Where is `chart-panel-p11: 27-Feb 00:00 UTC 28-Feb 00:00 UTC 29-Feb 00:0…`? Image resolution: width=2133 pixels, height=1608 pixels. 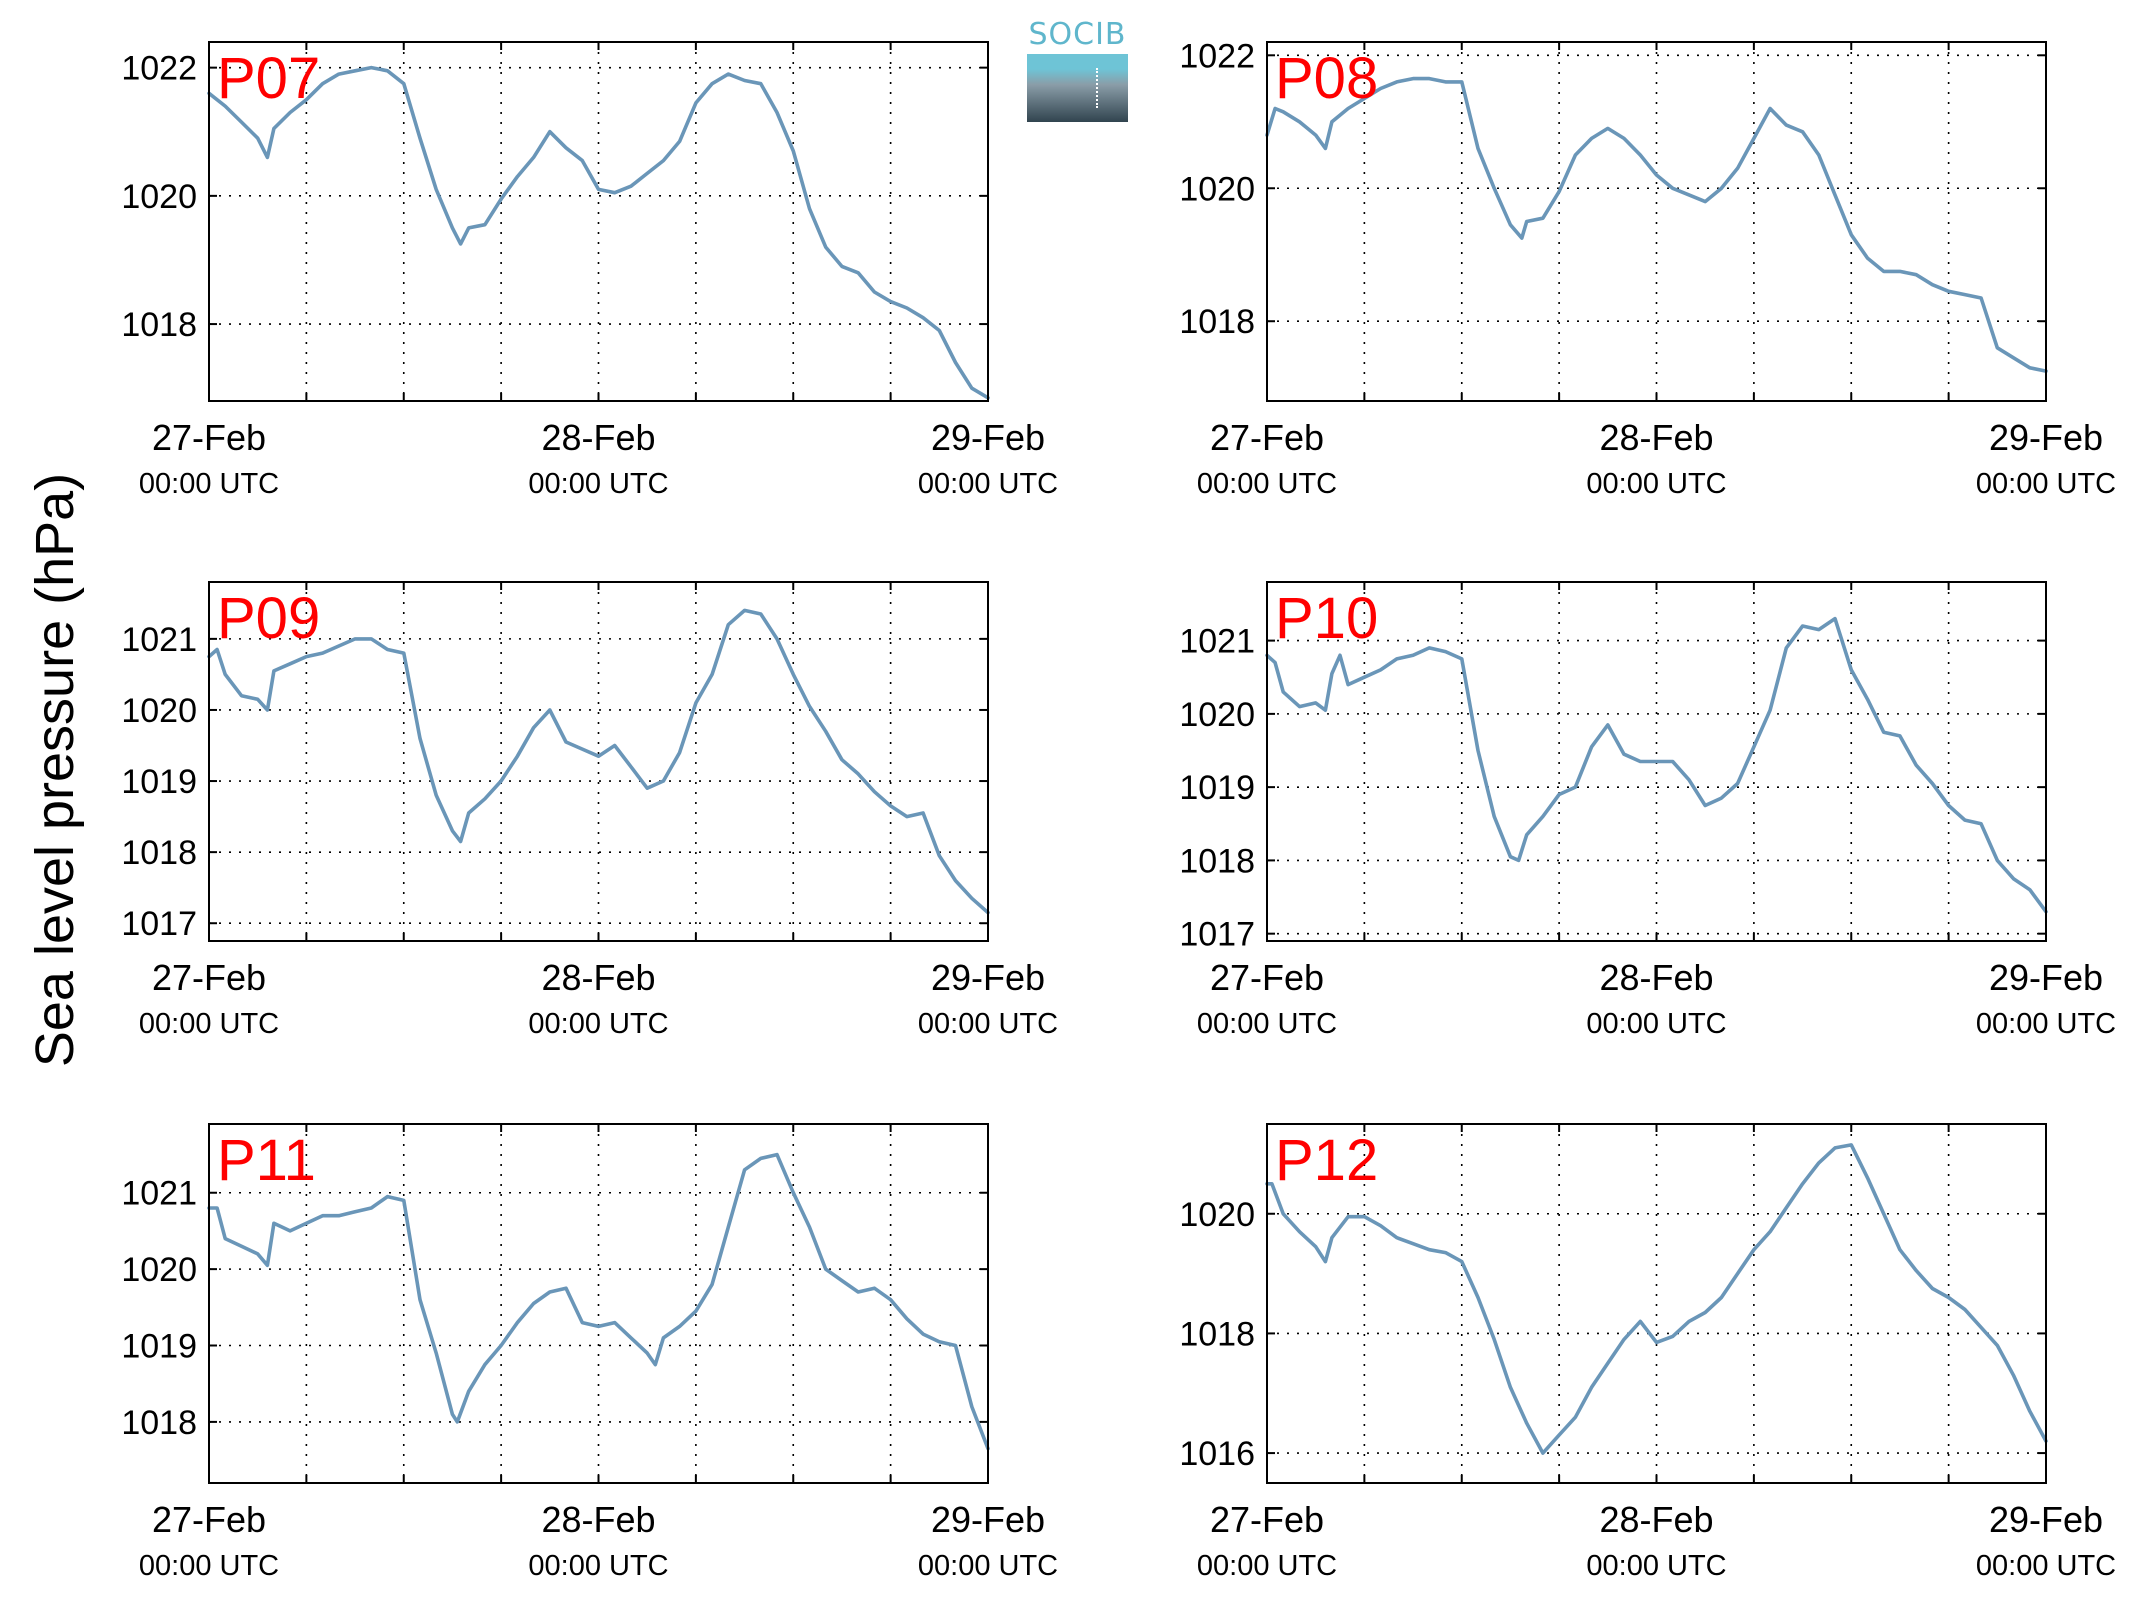 chart-panel-p11: 27-Feb 00:00 UTC 28-Feb 00:00 UTC 29-Feb 00:0… is located at coordinates (589, 1352).